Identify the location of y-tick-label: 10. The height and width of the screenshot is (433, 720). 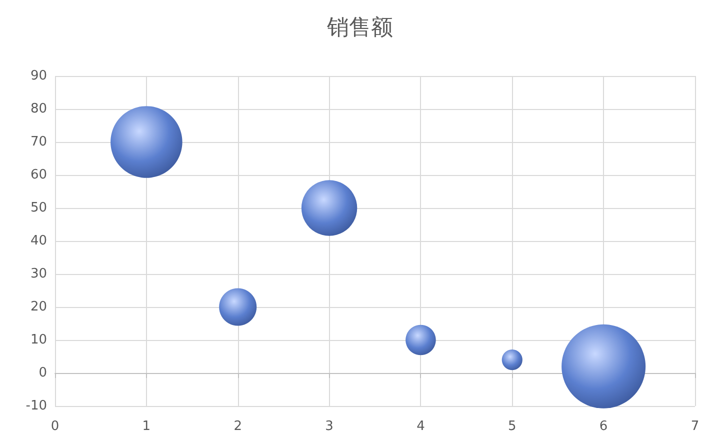
(38, 340).